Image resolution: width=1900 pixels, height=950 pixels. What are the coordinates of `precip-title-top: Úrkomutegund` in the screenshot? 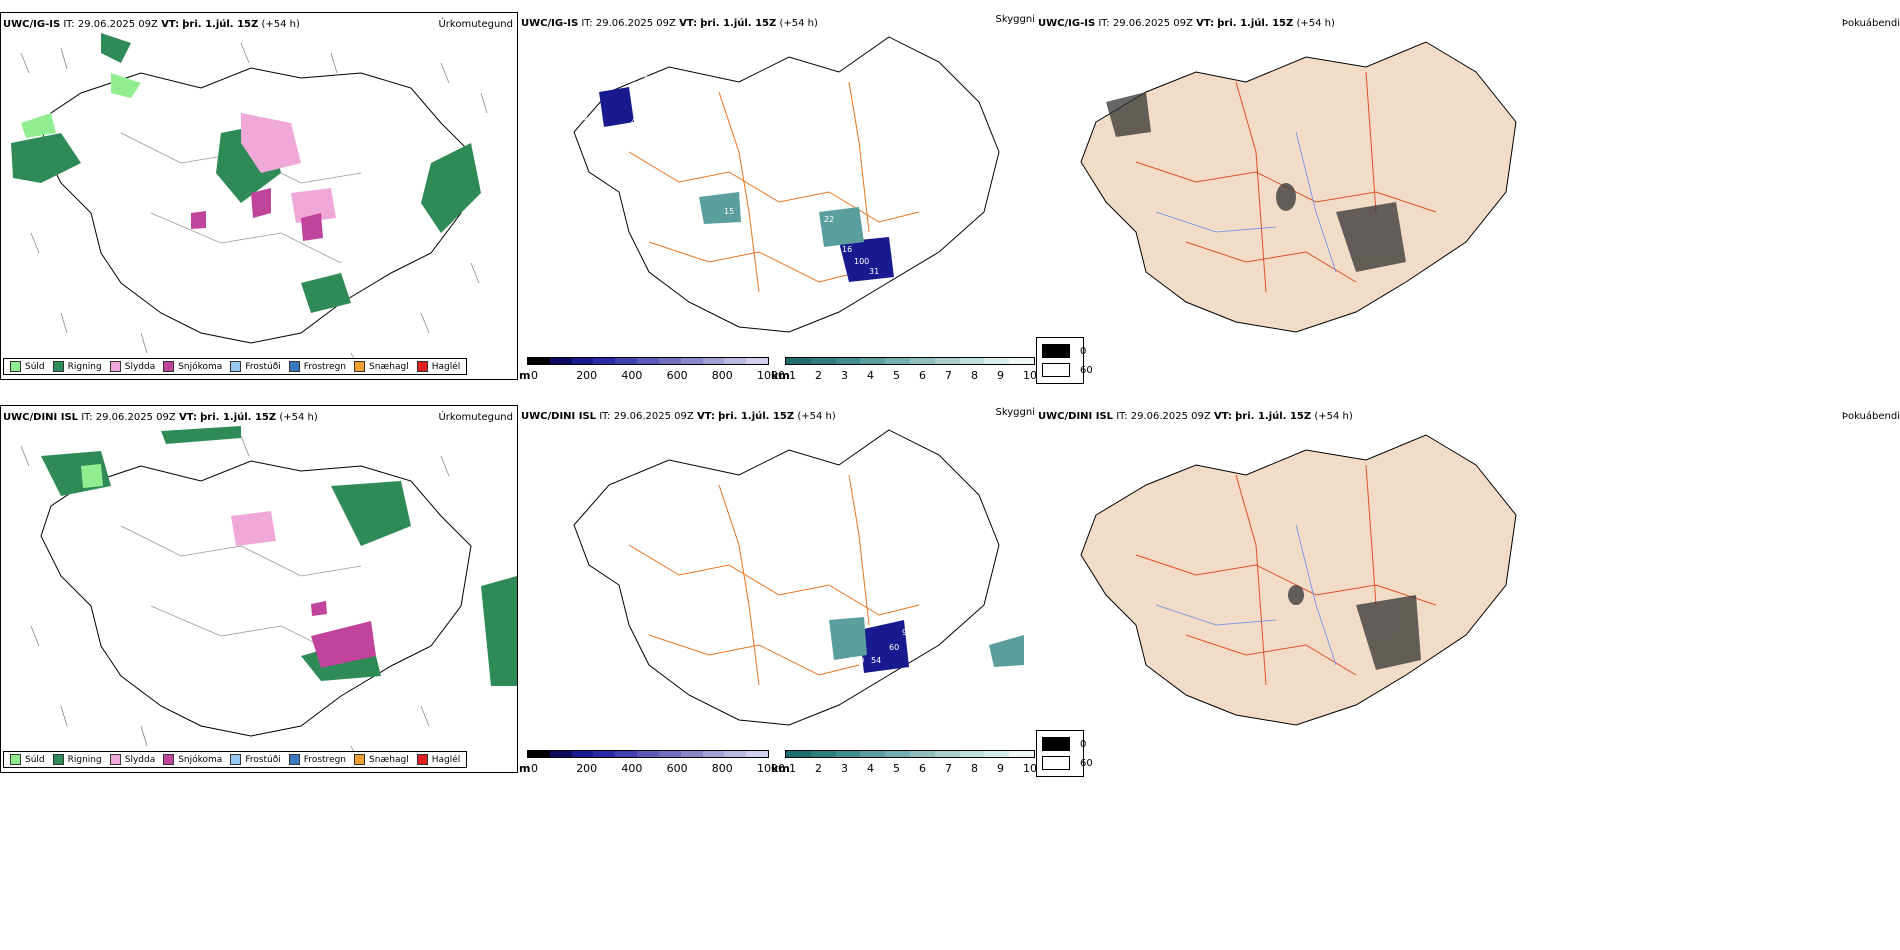 It's located at (475, 24).